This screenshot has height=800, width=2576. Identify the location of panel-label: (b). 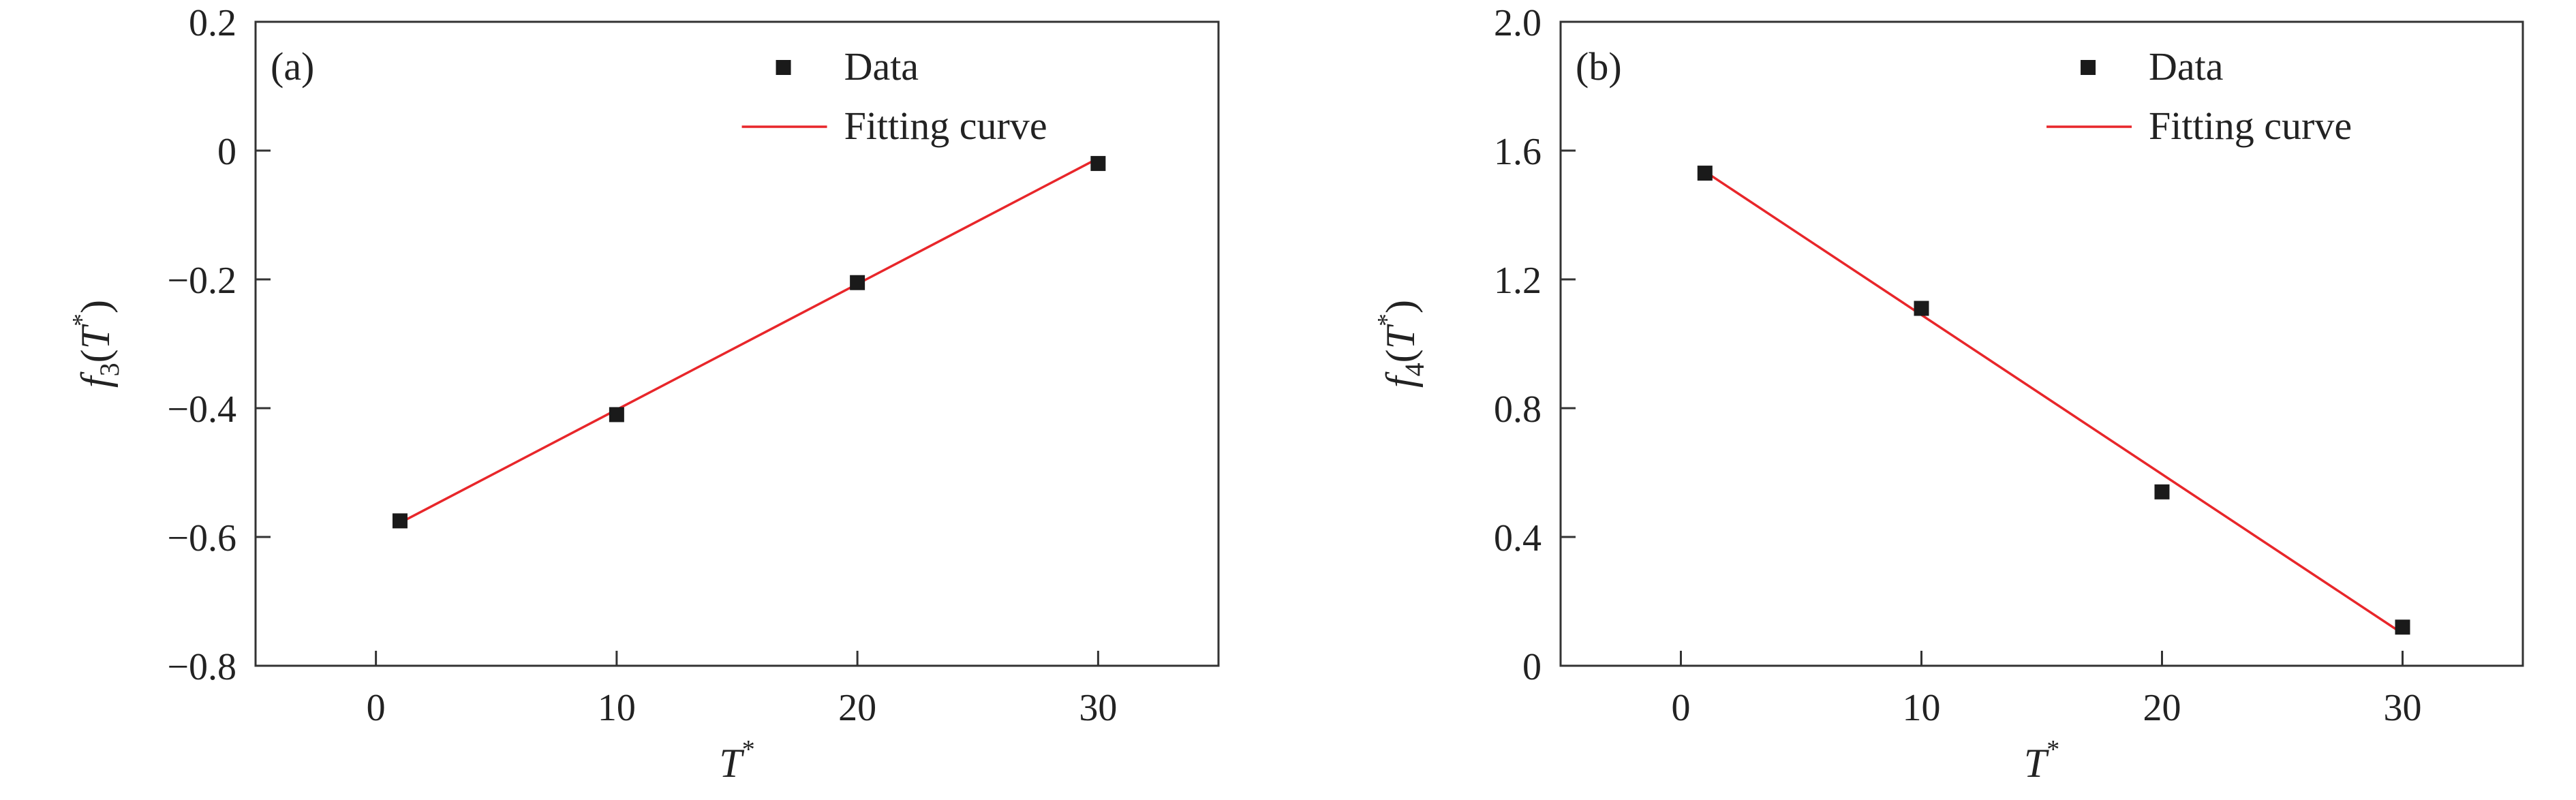
(1599, 66).